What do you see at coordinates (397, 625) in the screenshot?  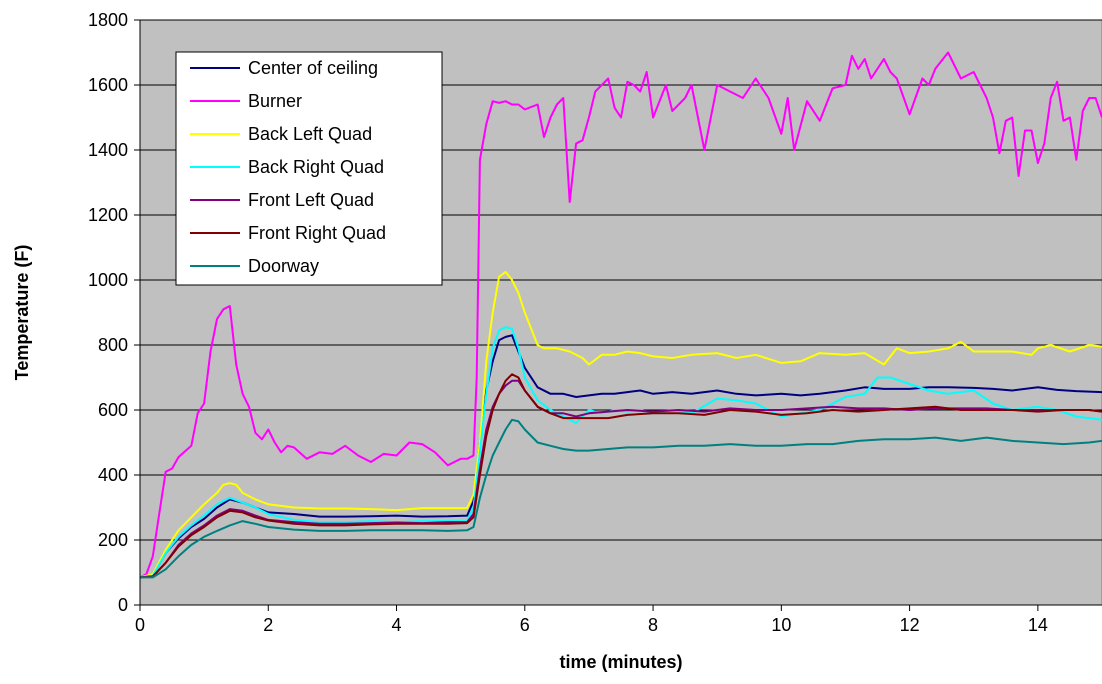 I see `x-tick-label: 4` at bounding box center [397, 625].